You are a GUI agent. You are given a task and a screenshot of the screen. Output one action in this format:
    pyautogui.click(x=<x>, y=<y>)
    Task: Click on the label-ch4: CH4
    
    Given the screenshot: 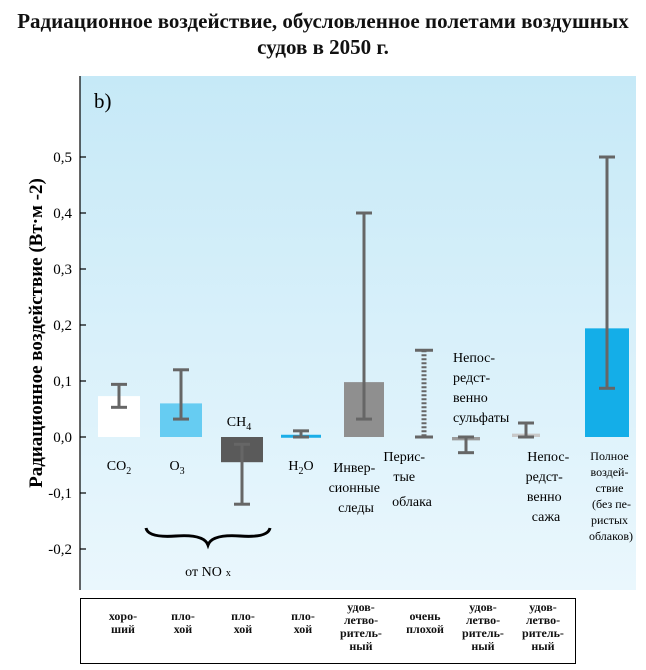 What is the action you would take?
    pyautogui.click(x=239, y=424)
    